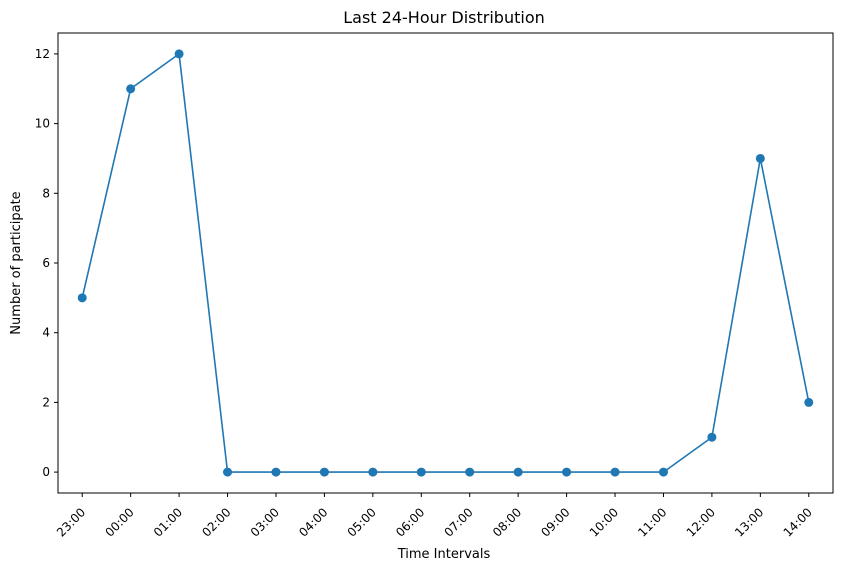  What do you see at coordinates (46, 472) in the screenshot?
I see `y-tick-label: 0` at bounding box center [46, 472].